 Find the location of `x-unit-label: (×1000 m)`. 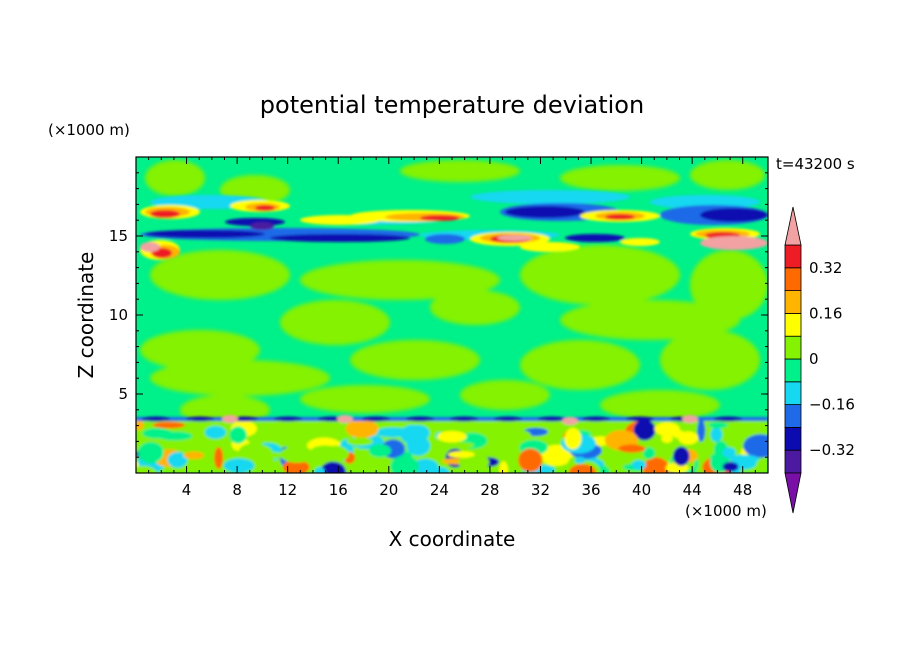

x-unit-label: (×1000 m) is located at coordinates (726, 511).